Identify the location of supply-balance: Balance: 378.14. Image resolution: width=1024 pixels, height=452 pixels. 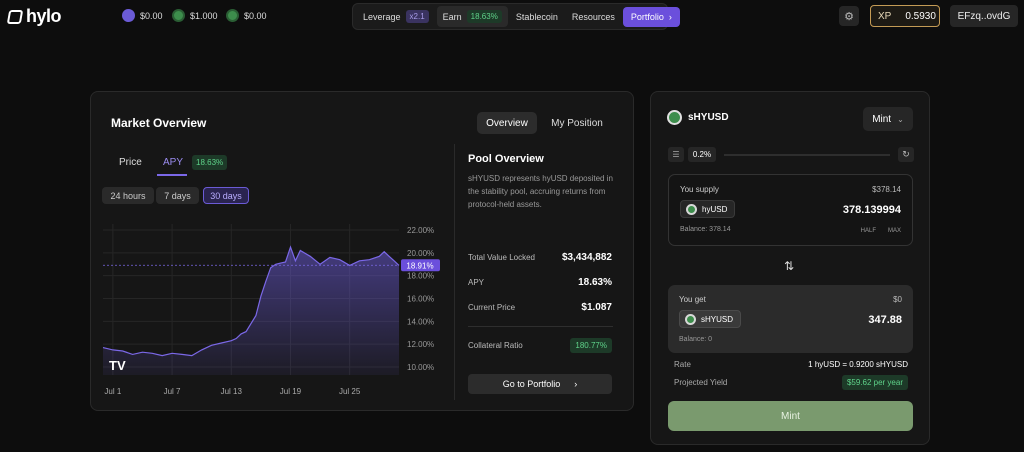
(705, 229).